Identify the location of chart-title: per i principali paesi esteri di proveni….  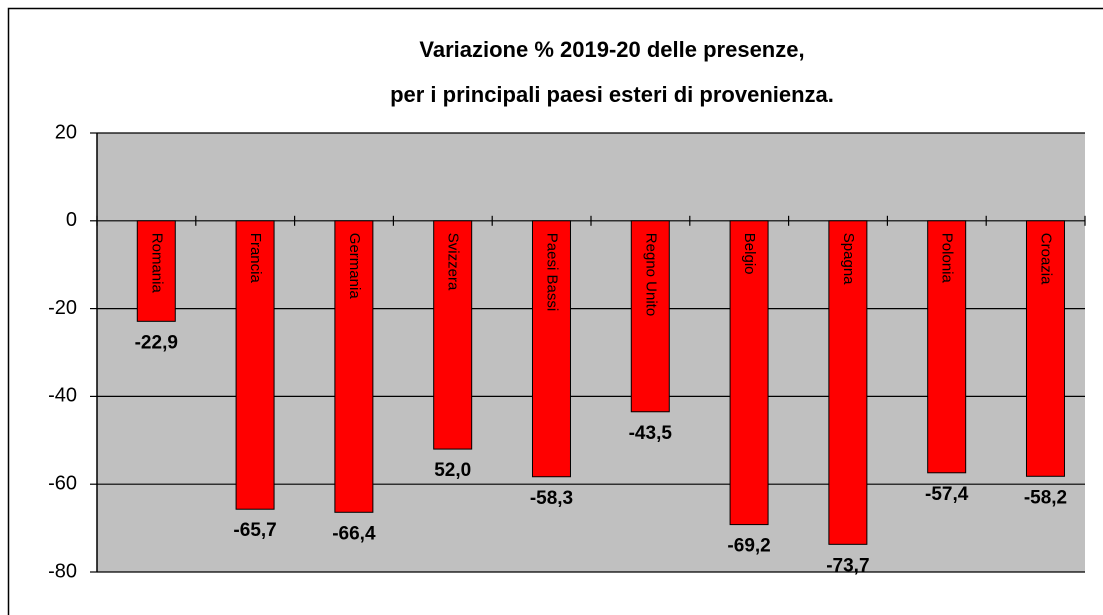
(612, 94).